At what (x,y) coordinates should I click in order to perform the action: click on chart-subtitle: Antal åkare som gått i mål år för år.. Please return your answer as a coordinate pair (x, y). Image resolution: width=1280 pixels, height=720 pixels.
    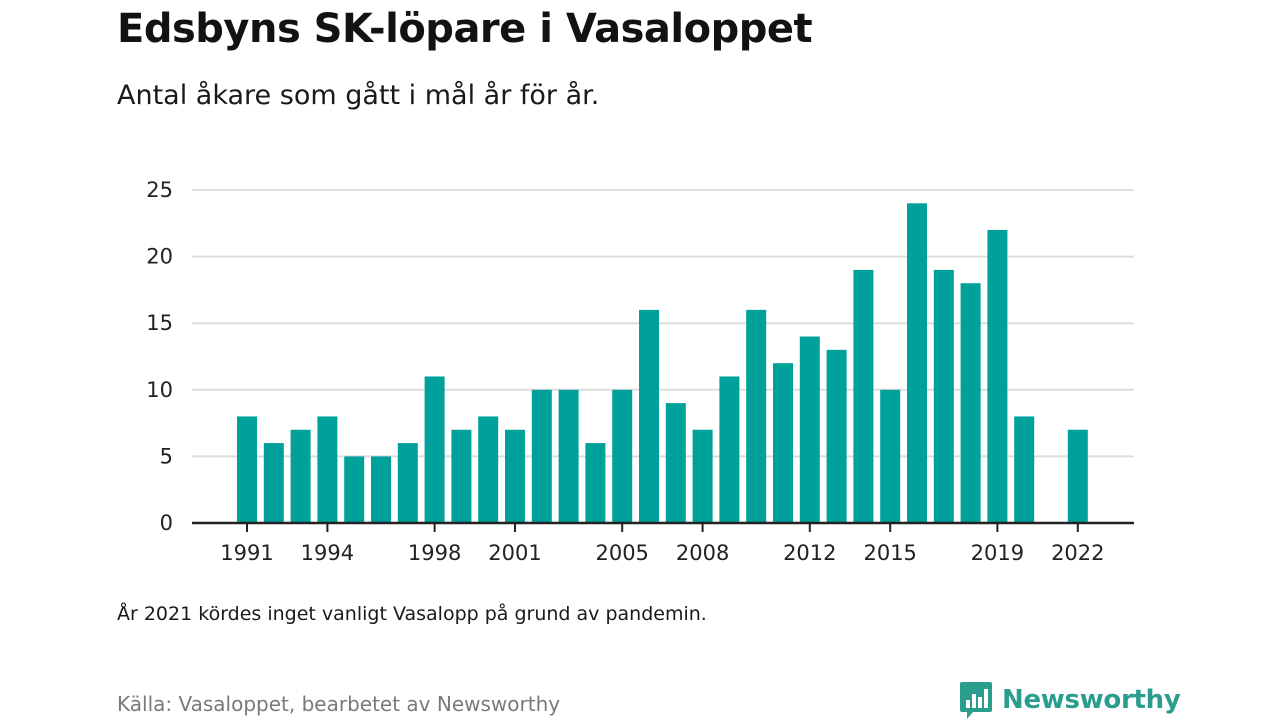
    Looking at the image, I should click on (358, 95).